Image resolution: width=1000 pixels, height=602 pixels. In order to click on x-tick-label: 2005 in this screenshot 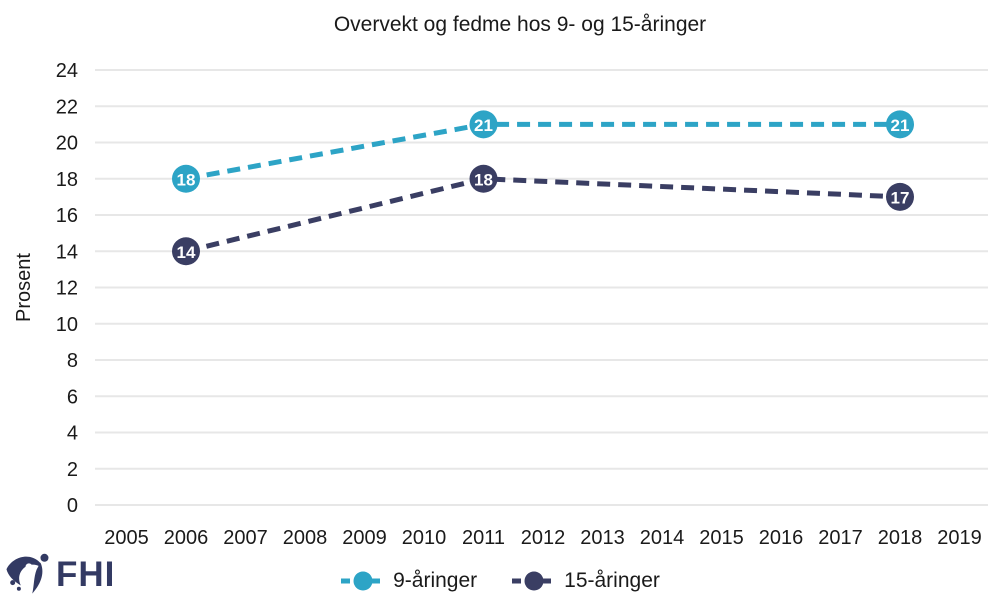, I will do `click(126, 538)`.